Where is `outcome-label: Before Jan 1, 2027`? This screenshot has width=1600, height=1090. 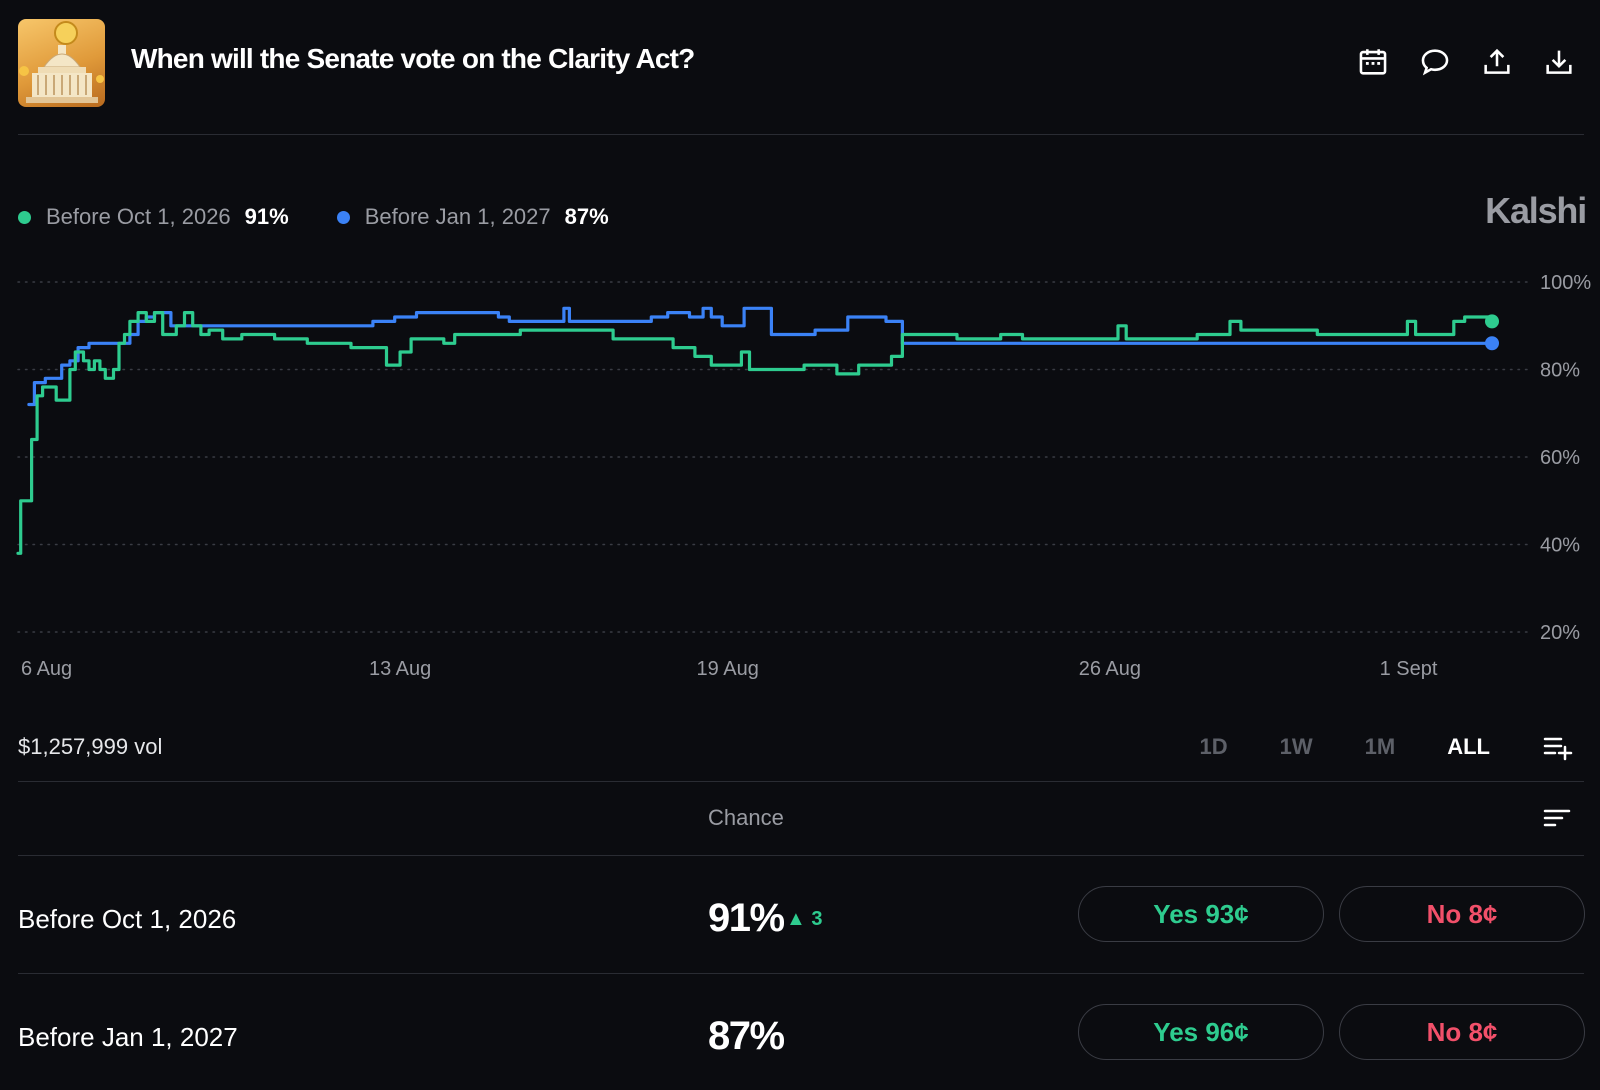 outcome-label: Before Jan 1, 2027 is located at coordinates (128, 1037).